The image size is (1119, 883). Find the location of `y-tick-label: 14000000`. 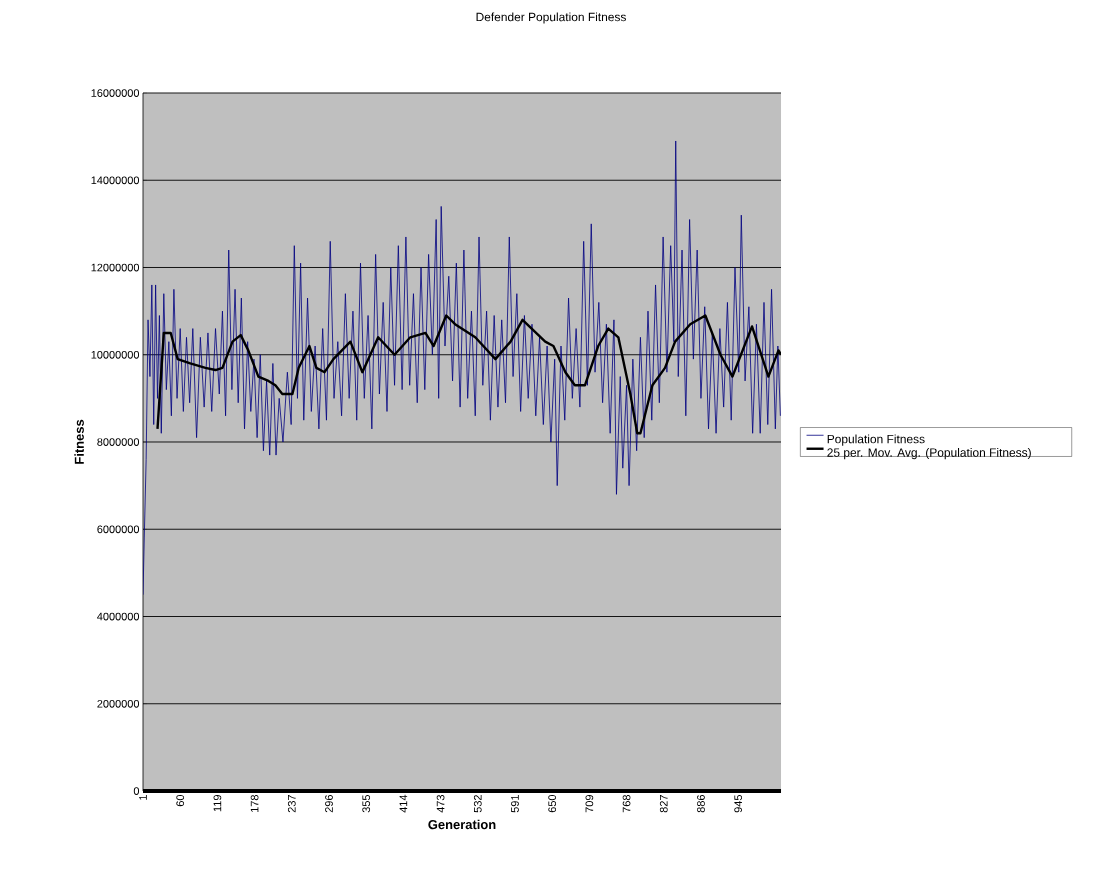

y-tick-label: 14000000 is located at coordinates (115, 180).